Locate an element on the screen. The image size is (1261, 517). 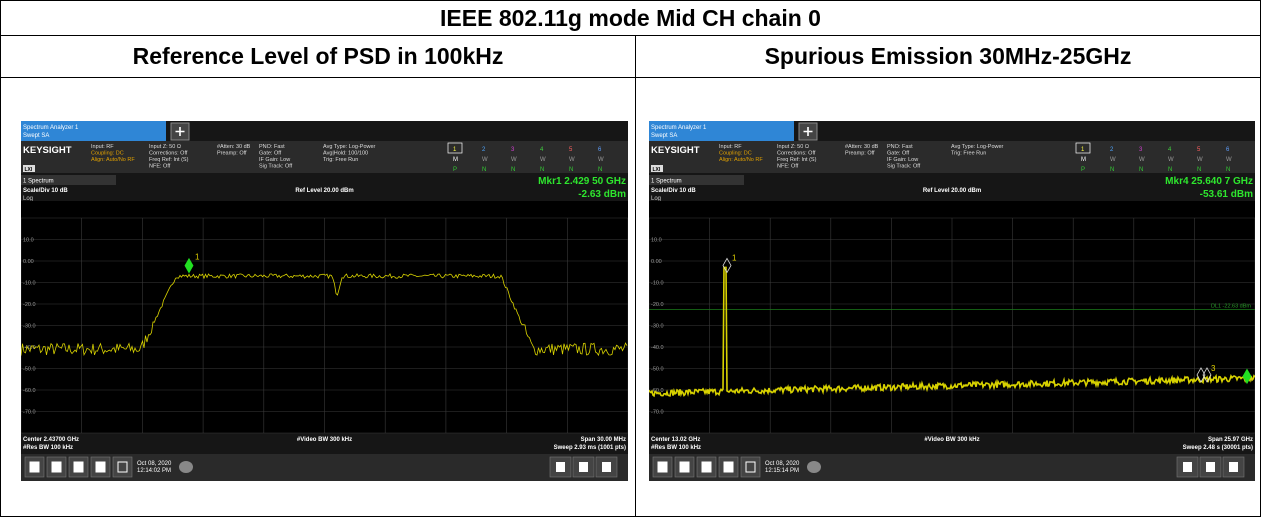
info-text: Avg Type: Log-Power is located at coordinates (977, 147).